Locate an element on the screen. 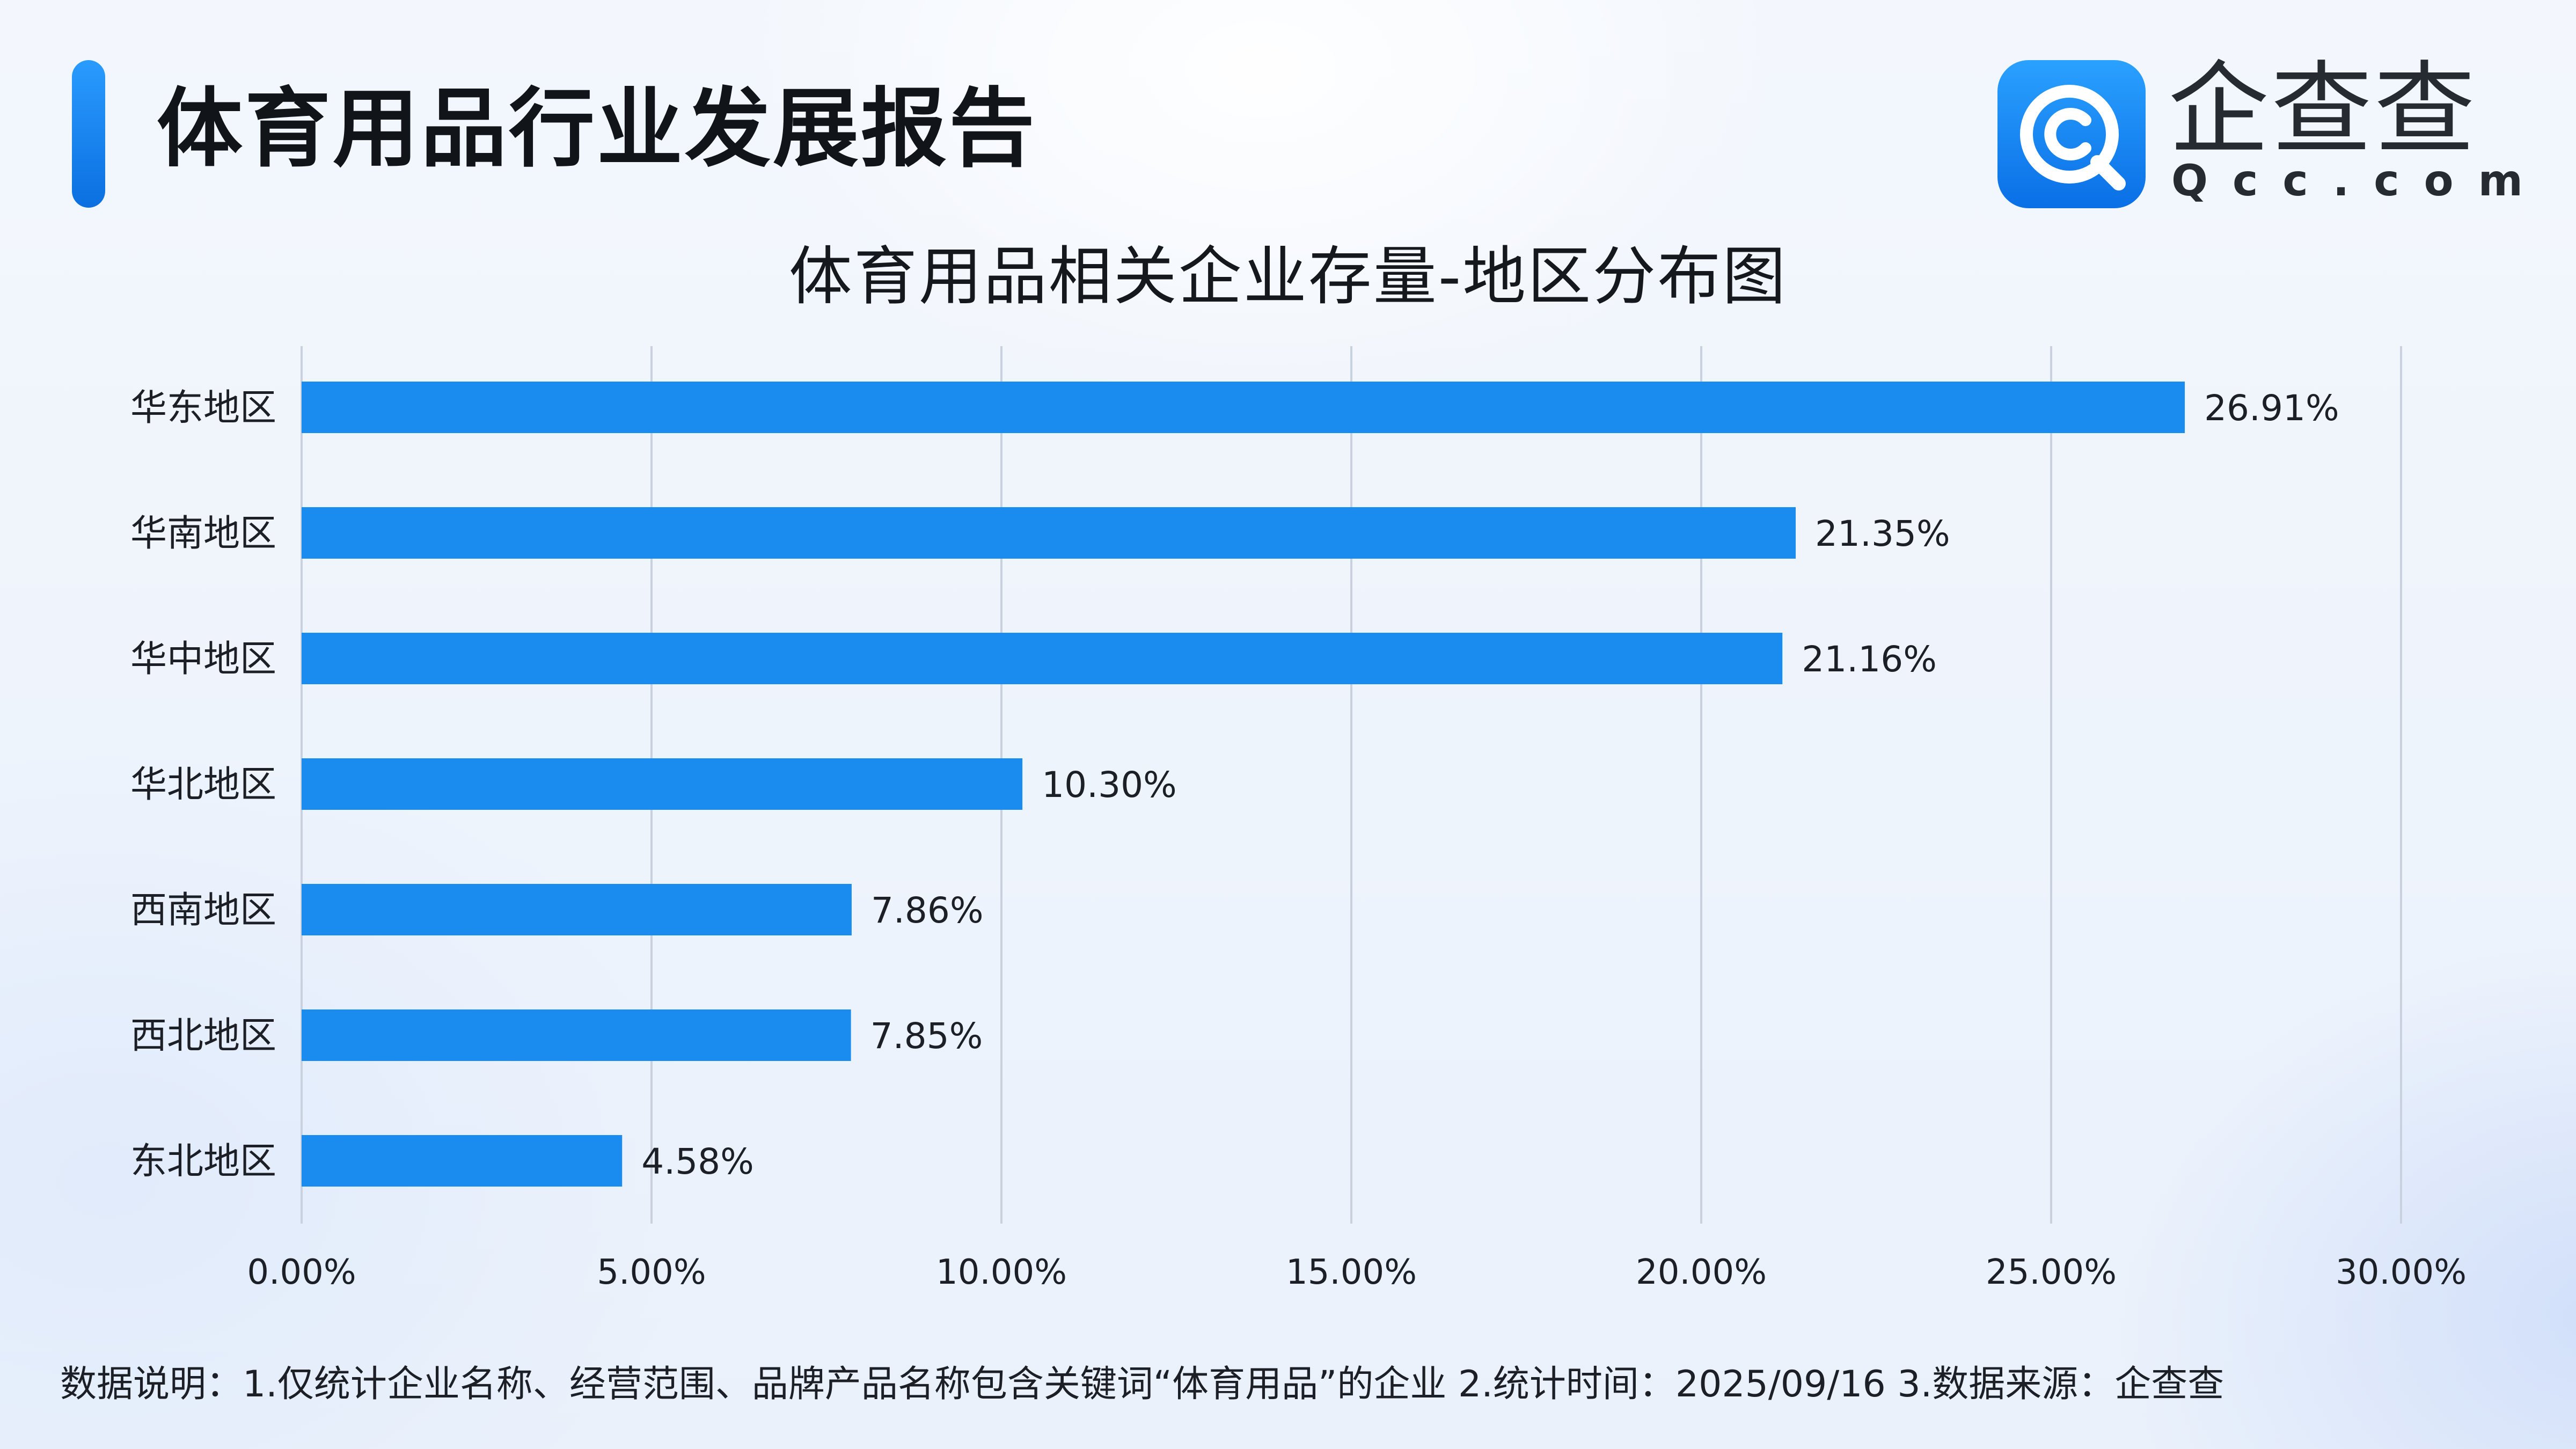 The width and height of the screenshot is (2576, 1449). category-label: 华南地区 is located at coordinates (203, 534).